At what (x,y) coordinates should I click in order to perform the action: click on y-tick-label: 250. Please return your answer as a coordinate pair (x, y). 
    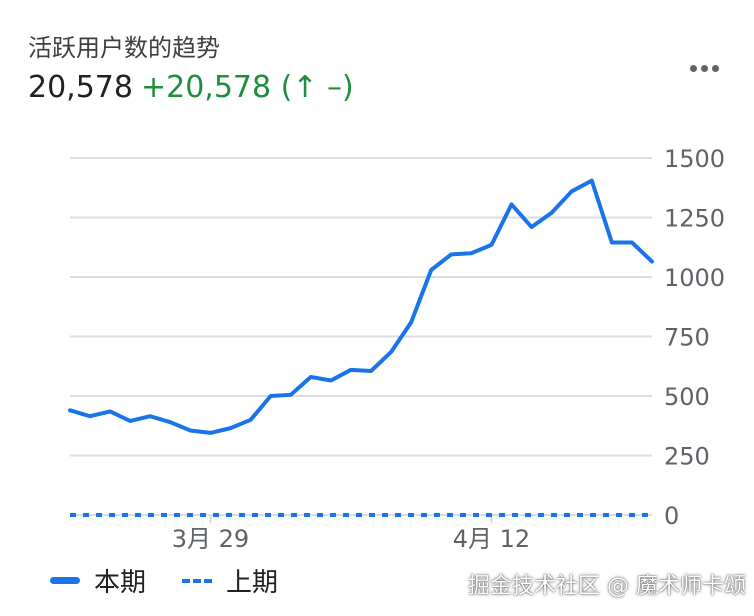
    Looking at the image, I should click on (687, 457).